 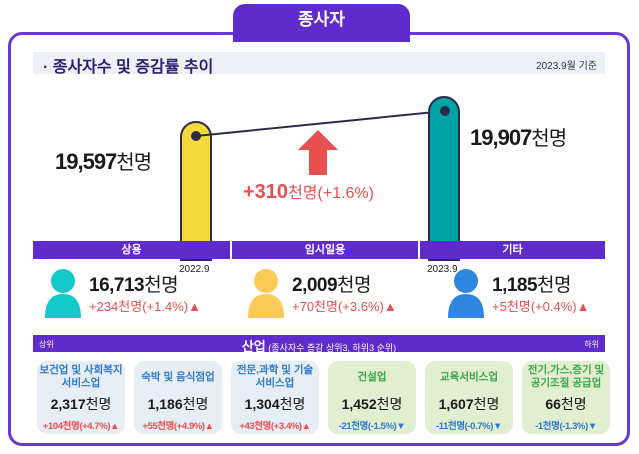 What do you see at coordinates (308, 192) in the screenshot?
I see `total-change: +310천명(+1.6%)` at bounding box center [308, 192].